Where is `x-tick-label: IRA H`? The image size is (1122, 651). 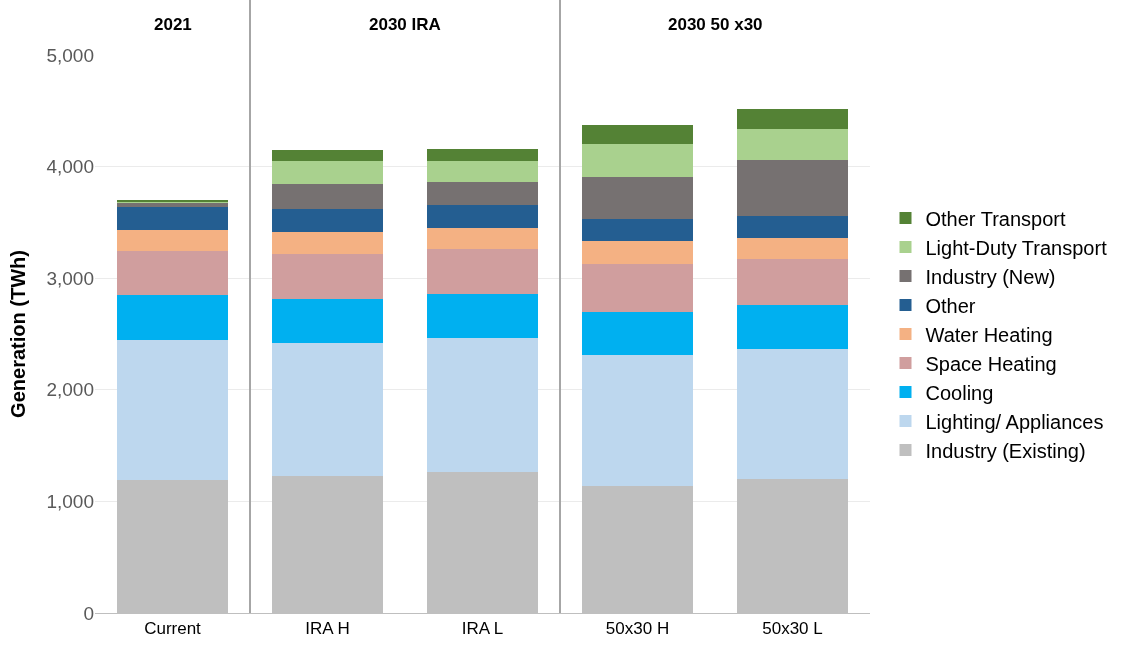
x-tick-label: IRA H is located at coordinates (327, 629).